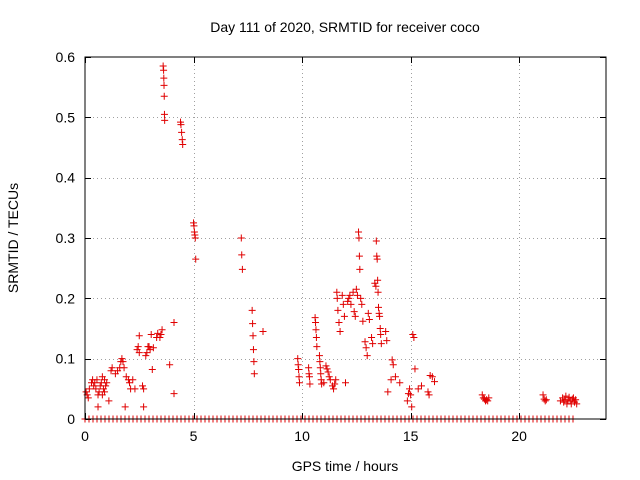 This screenshot has width=640, height=480. What do you see at coordinates (66, 57) in the screenshot?
I see `y-tick-label: 0.6` at bounding box center [66, 57].